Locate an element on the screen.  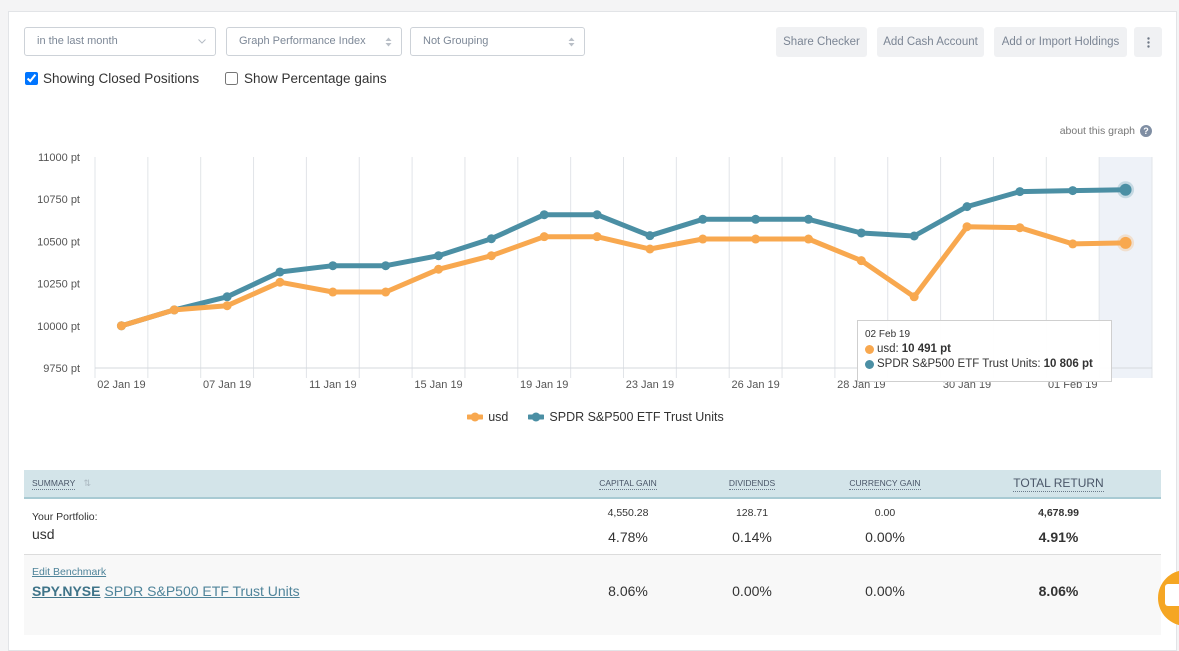
portfolio-total-return-amount: 4,678.99 is located at coordinates (1058, 513).